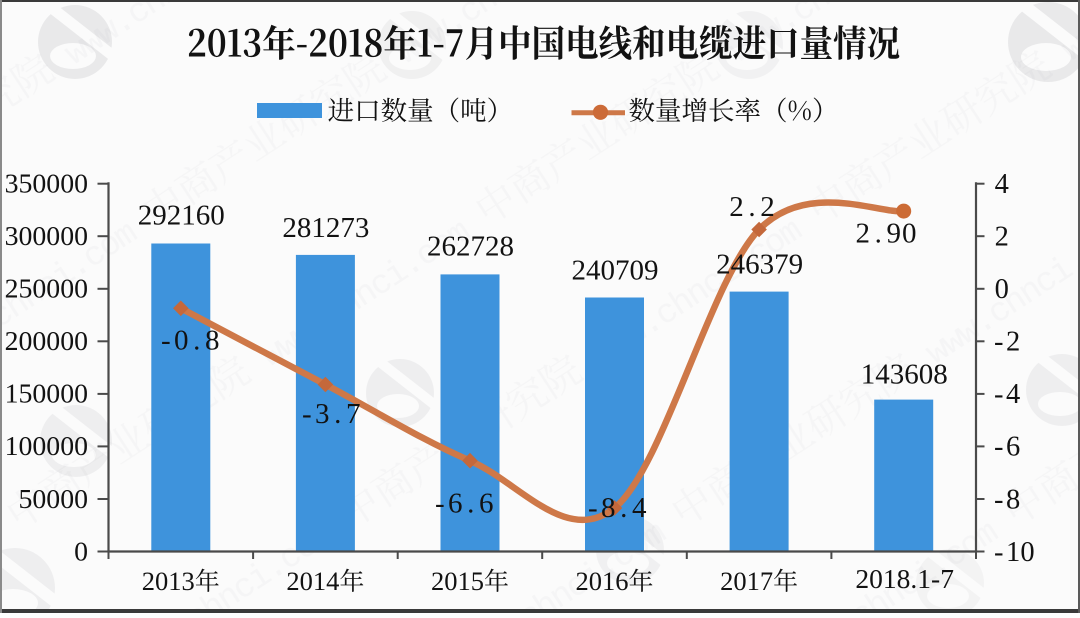  Describe the element at coordinates (759, 265) in the screenshot. I see `svg-text: 246379` at that location.